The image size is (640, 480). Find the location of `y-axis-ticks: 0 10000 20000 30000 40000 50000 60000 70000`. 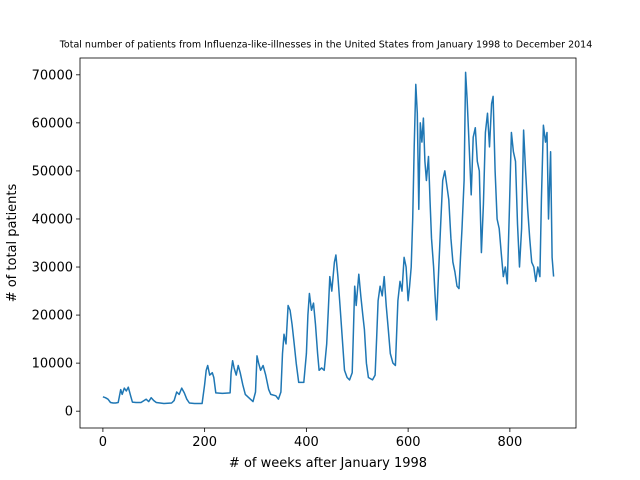

y-axis-ticks: 0 10000 20000 30000 40000 50000 60000 70000 is located at coordinates (56, 244).